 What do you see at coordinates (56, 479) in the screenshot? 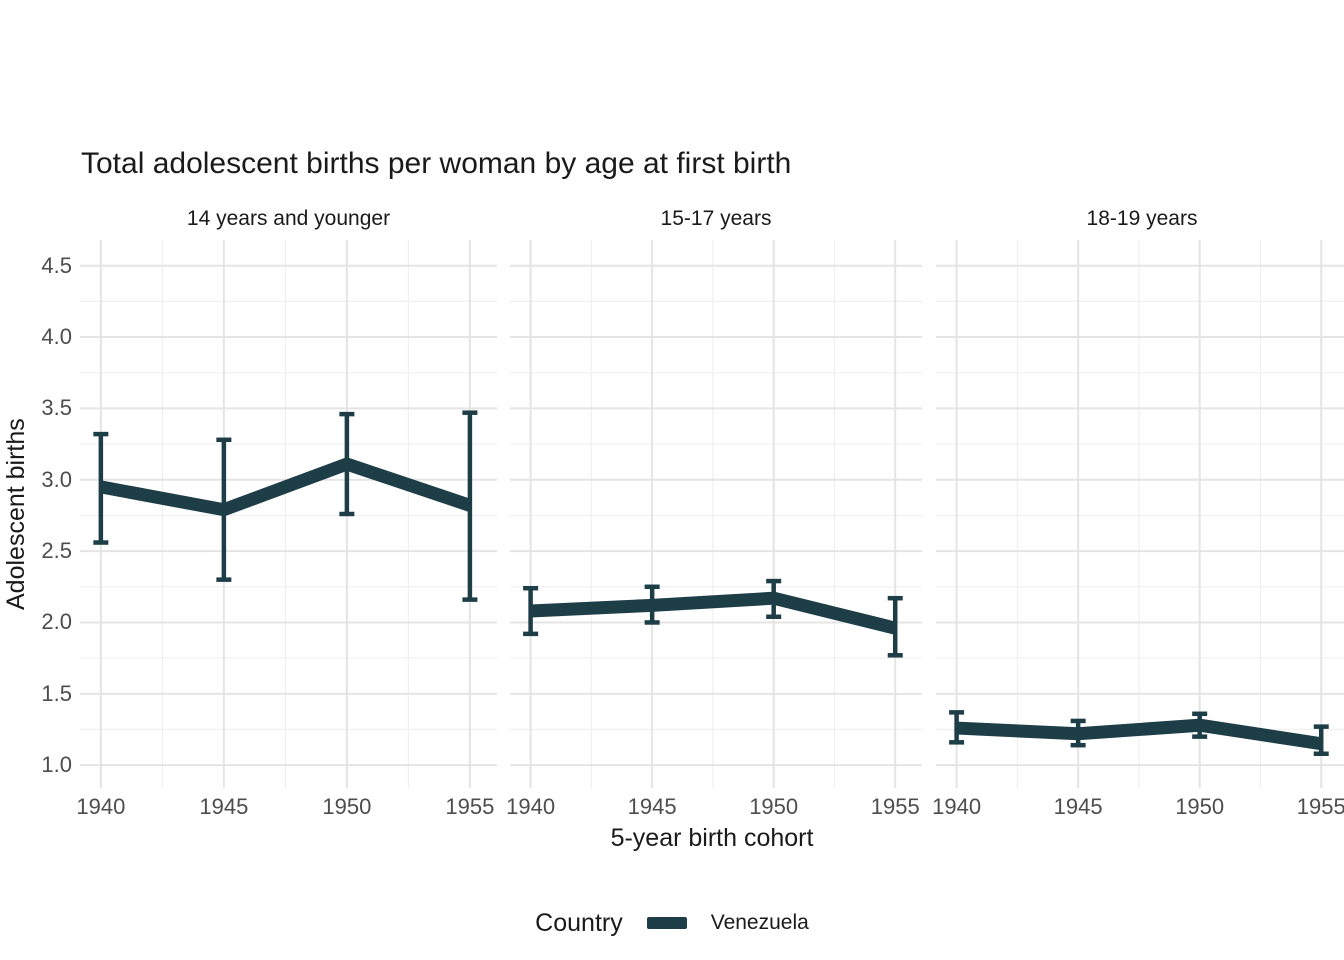
I see `y-tick-label: 3.0` at bounding box center [56, 479].